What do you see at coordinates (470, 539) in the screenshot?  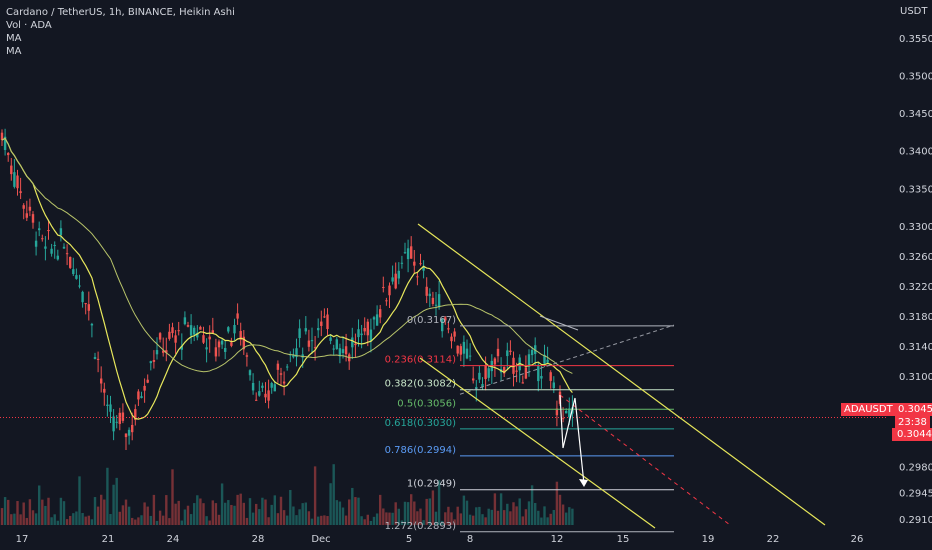 I see `time-tick-label: 8` at bounding box center [470, 539].